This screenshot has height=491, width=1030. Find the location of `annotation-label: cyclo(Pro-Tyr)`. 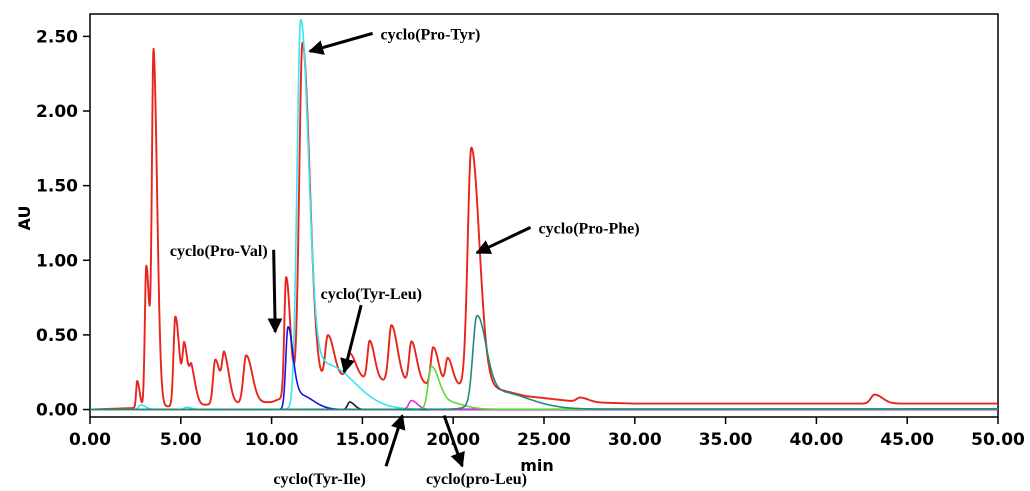

annotation-label: cyclo(Pro-Tyr) is located at coordinates (431, 34).